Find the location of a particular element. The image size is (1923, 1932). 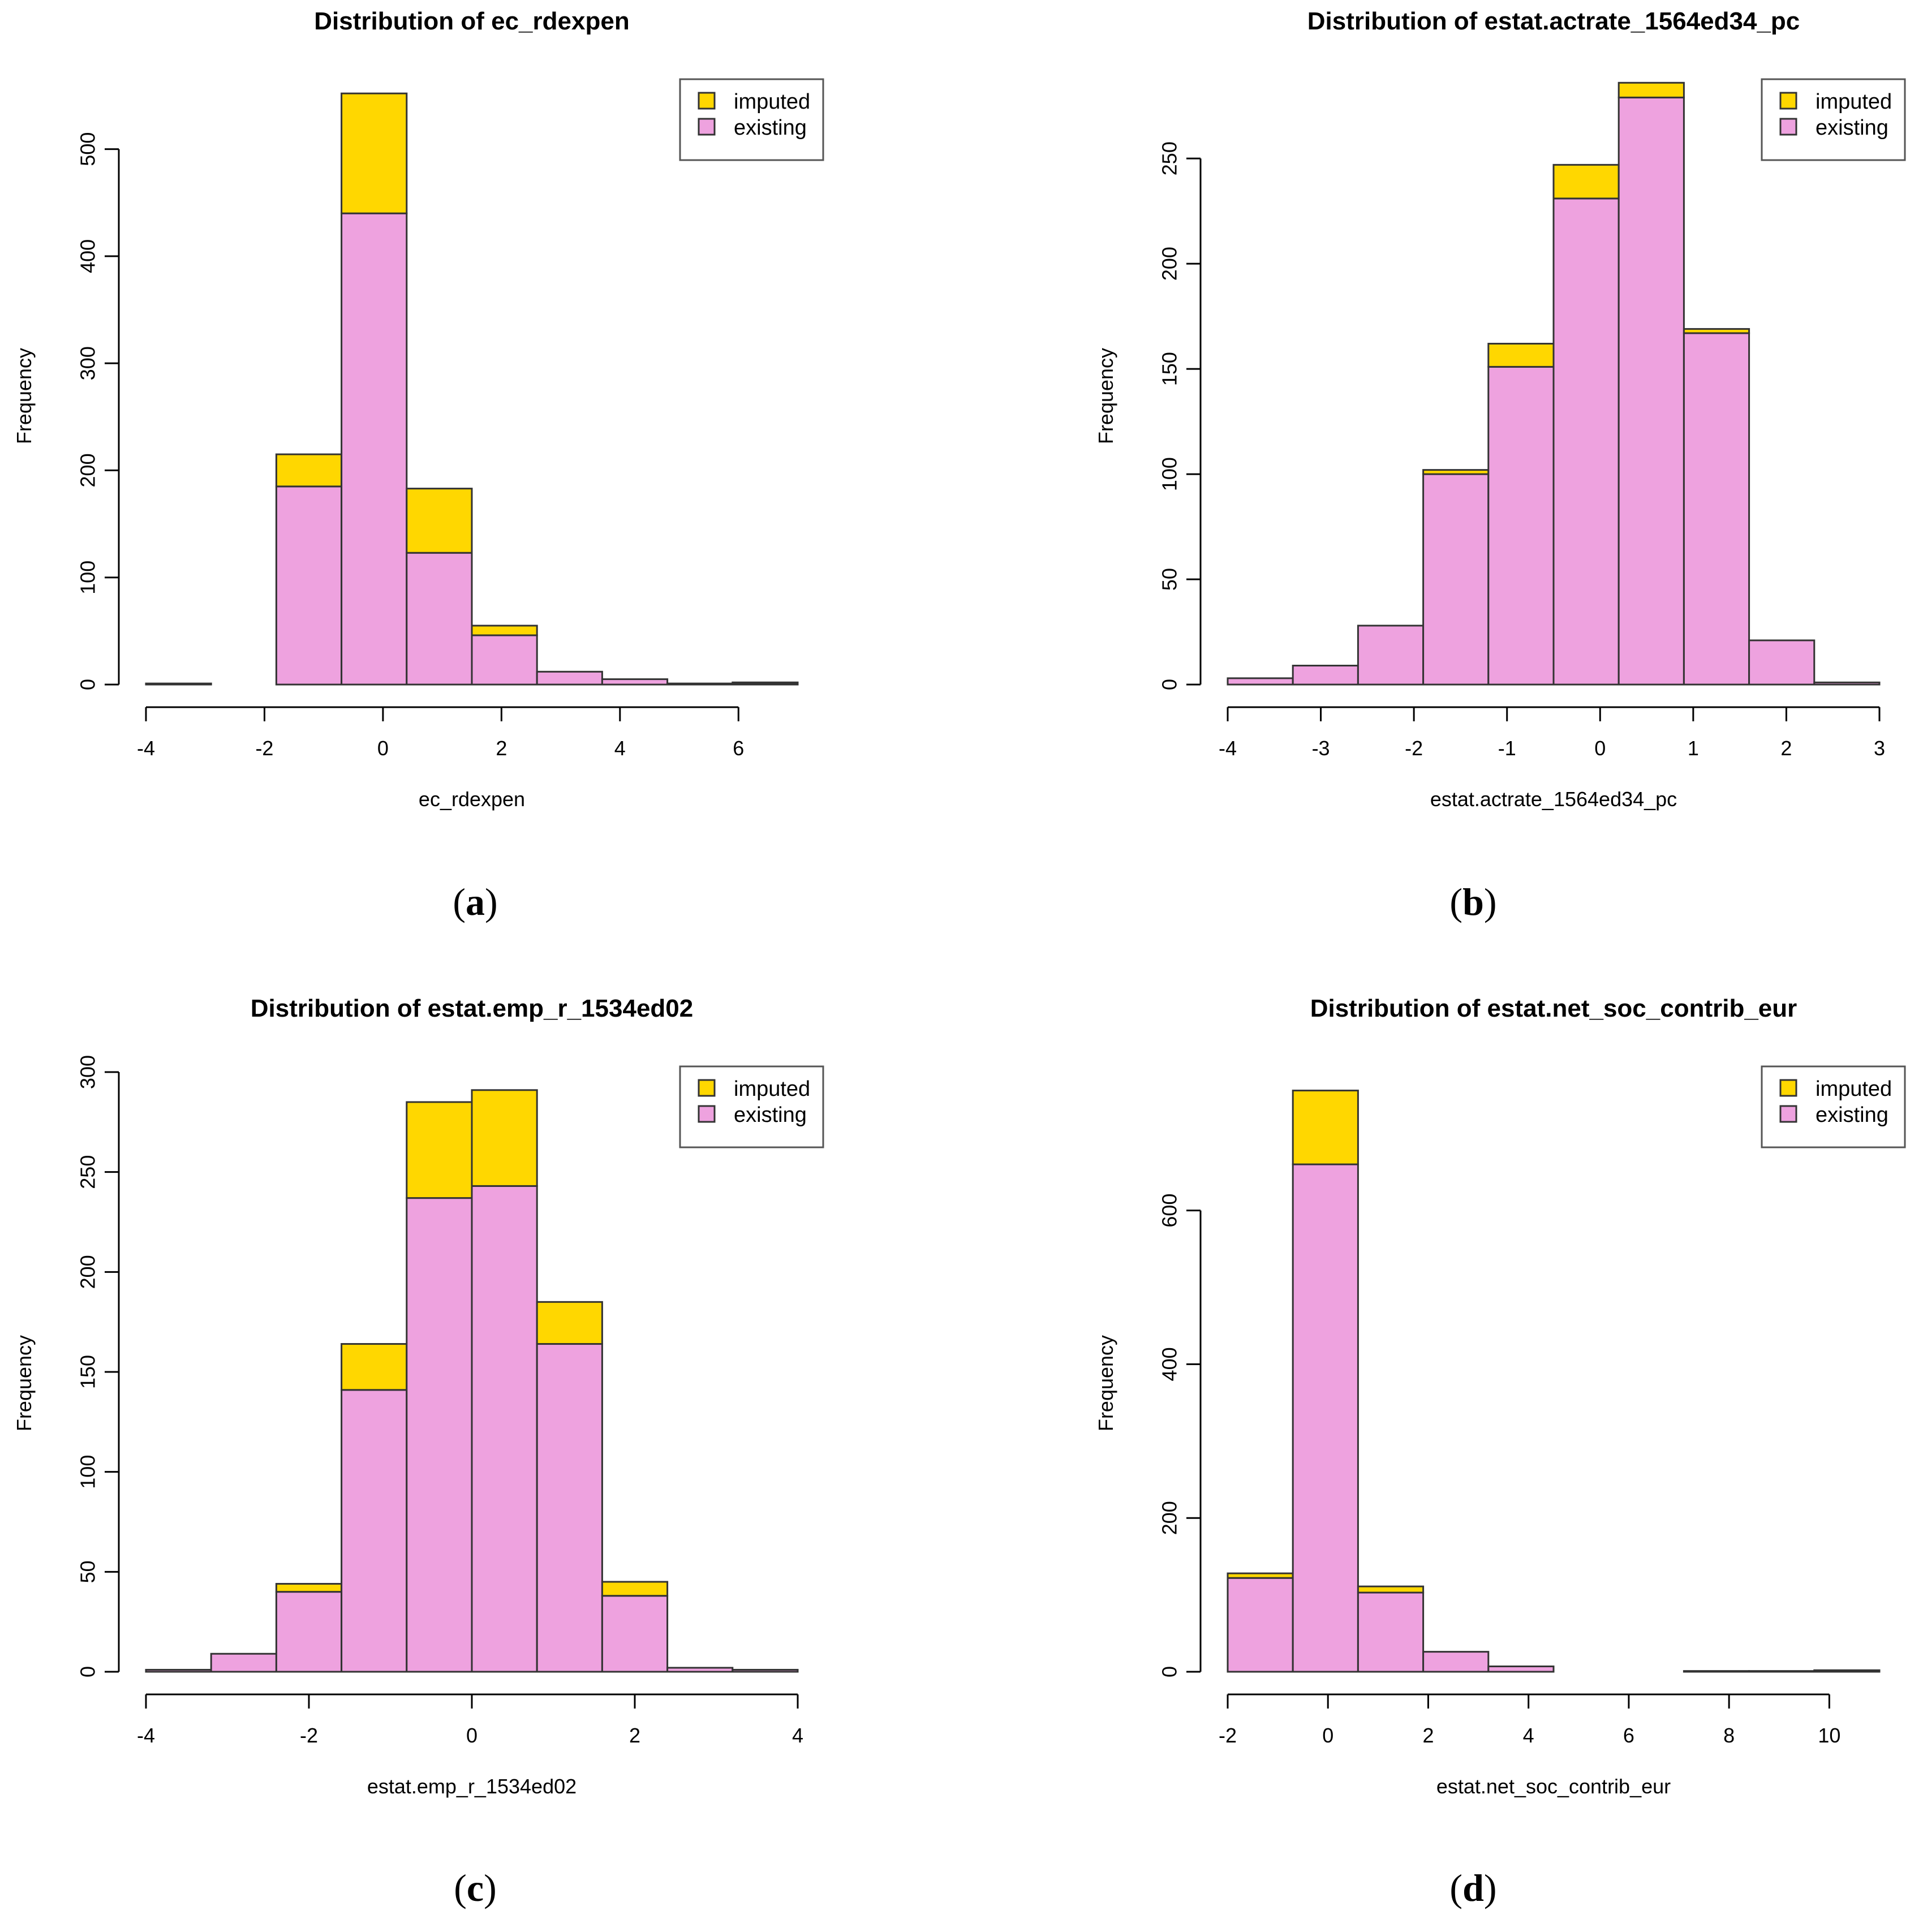

y-axis: 0 200 400 600 is located at coordinates (1180, 1435).